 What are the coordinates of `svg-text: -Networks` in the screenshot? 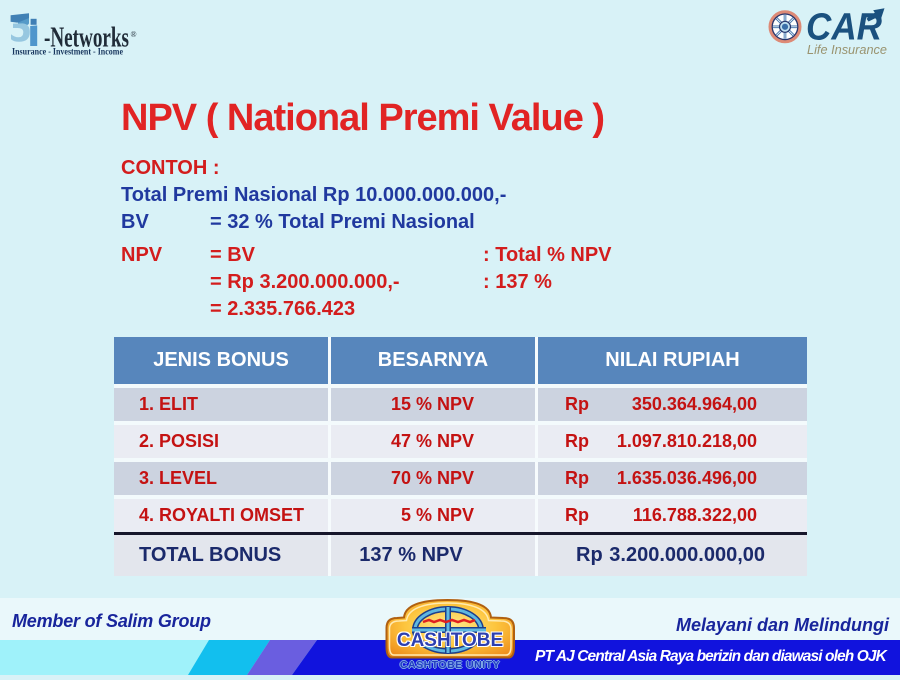 It's located at (86, 38).